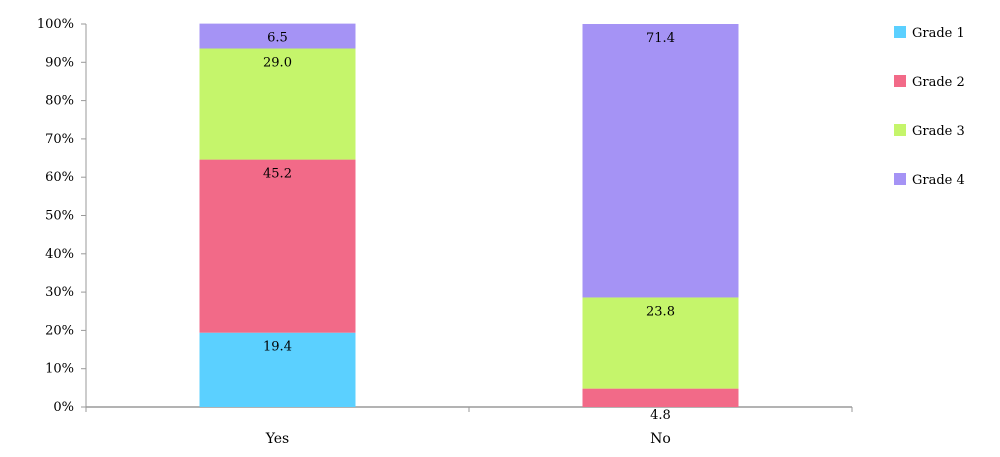 The image size is (1000, 457). Describe the element at coordinates (277, 63) in the screenshot. I see `data-label: 29.0` at that location.